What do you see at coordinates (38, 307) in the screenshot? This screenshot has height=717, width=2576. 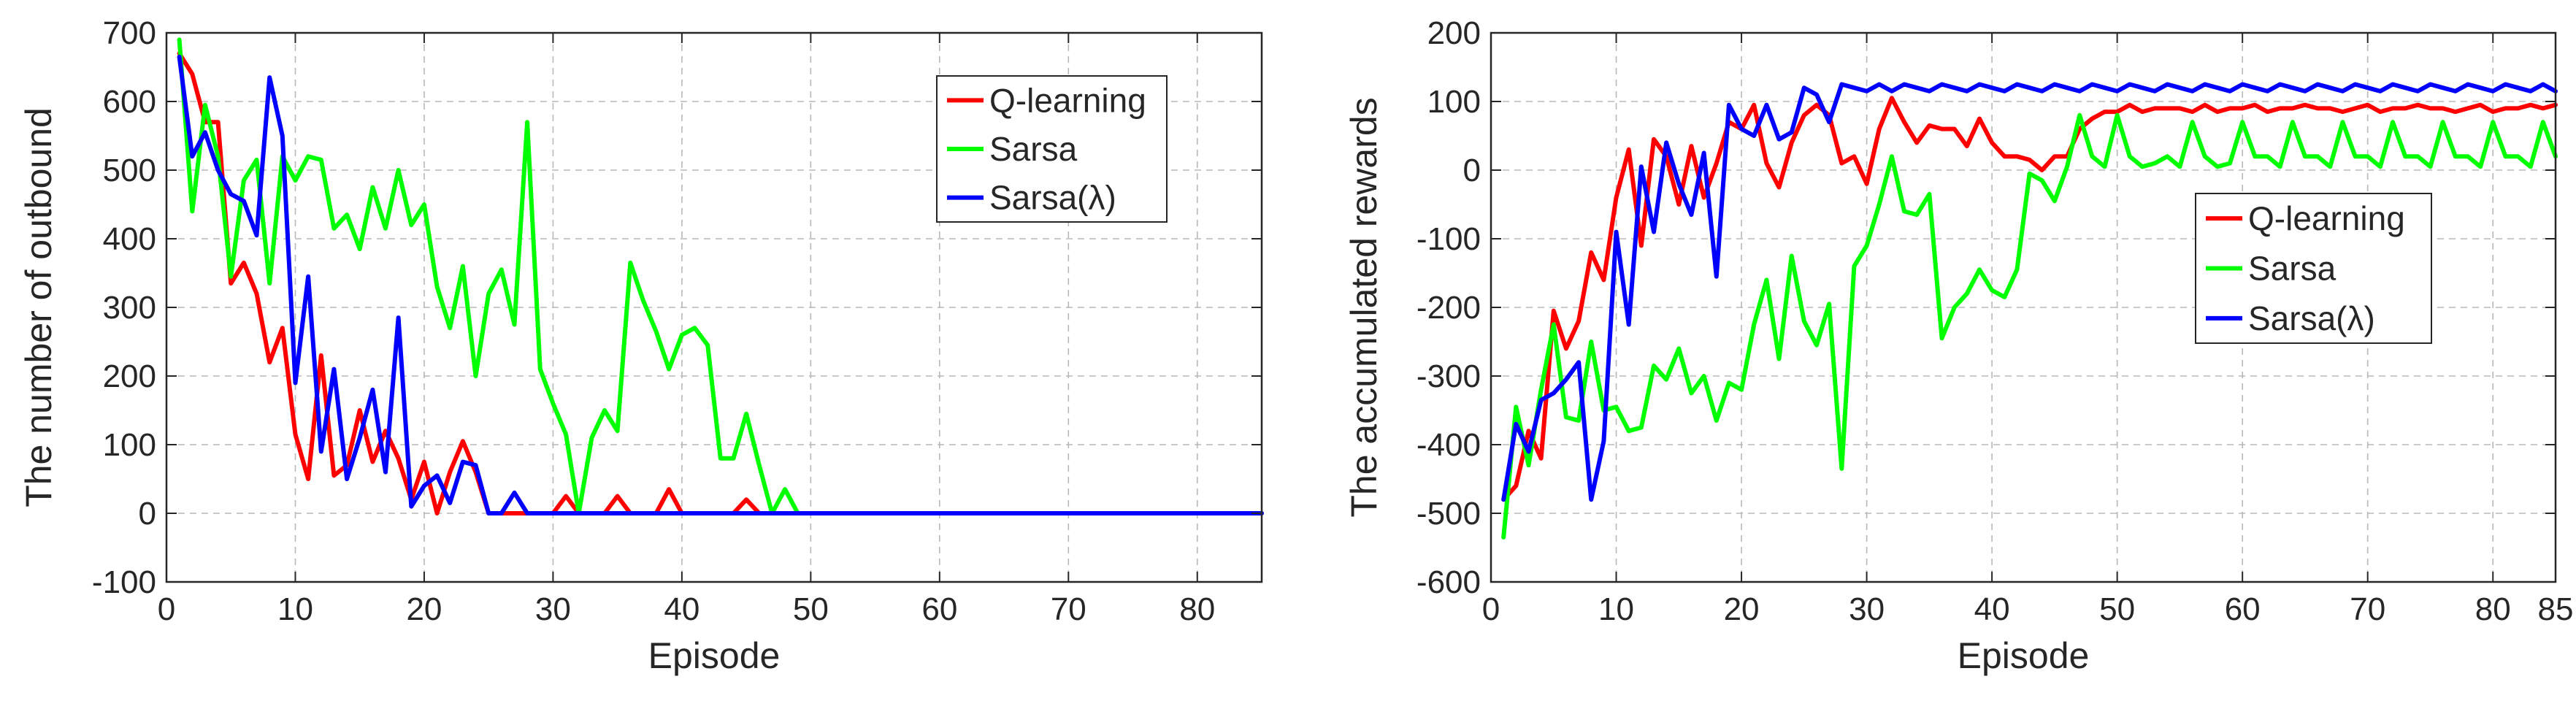 I see `y-axis-label: The number of outbound` at bounding box center [38, 307].